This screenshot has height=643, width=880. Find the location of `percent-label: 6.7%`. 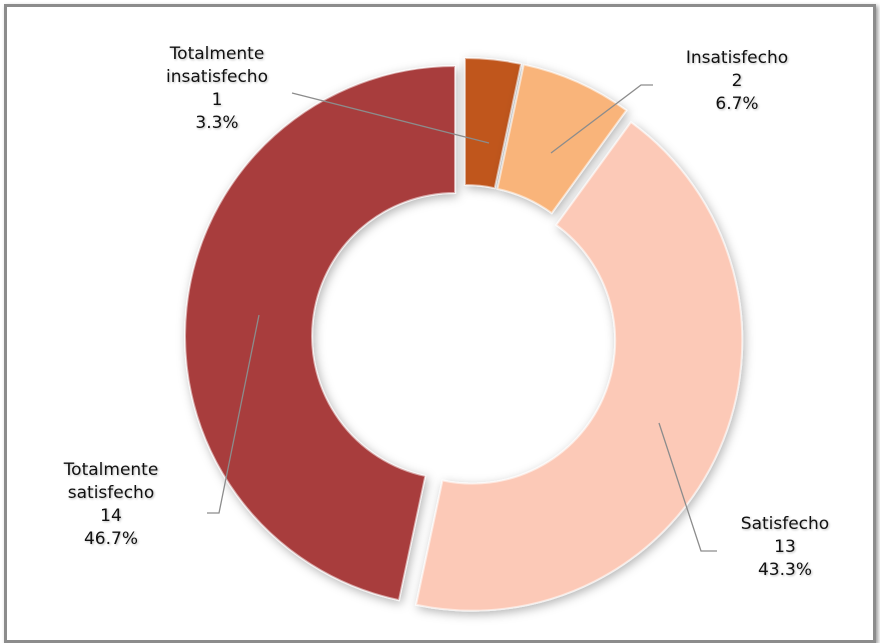

percent-label: 6.7% is located at coordinates (737, 104).